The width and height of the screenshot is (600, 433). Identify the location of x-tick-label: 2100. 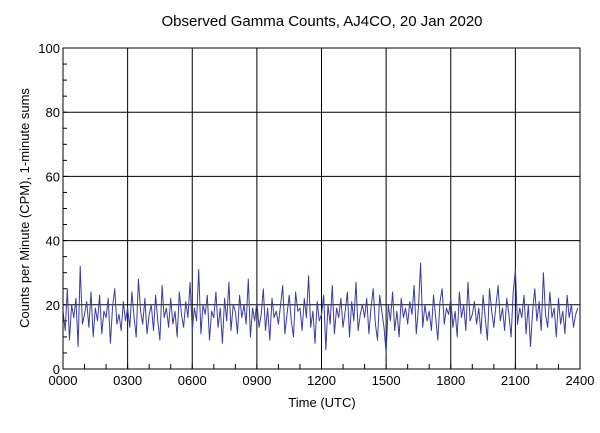
(515, 380).